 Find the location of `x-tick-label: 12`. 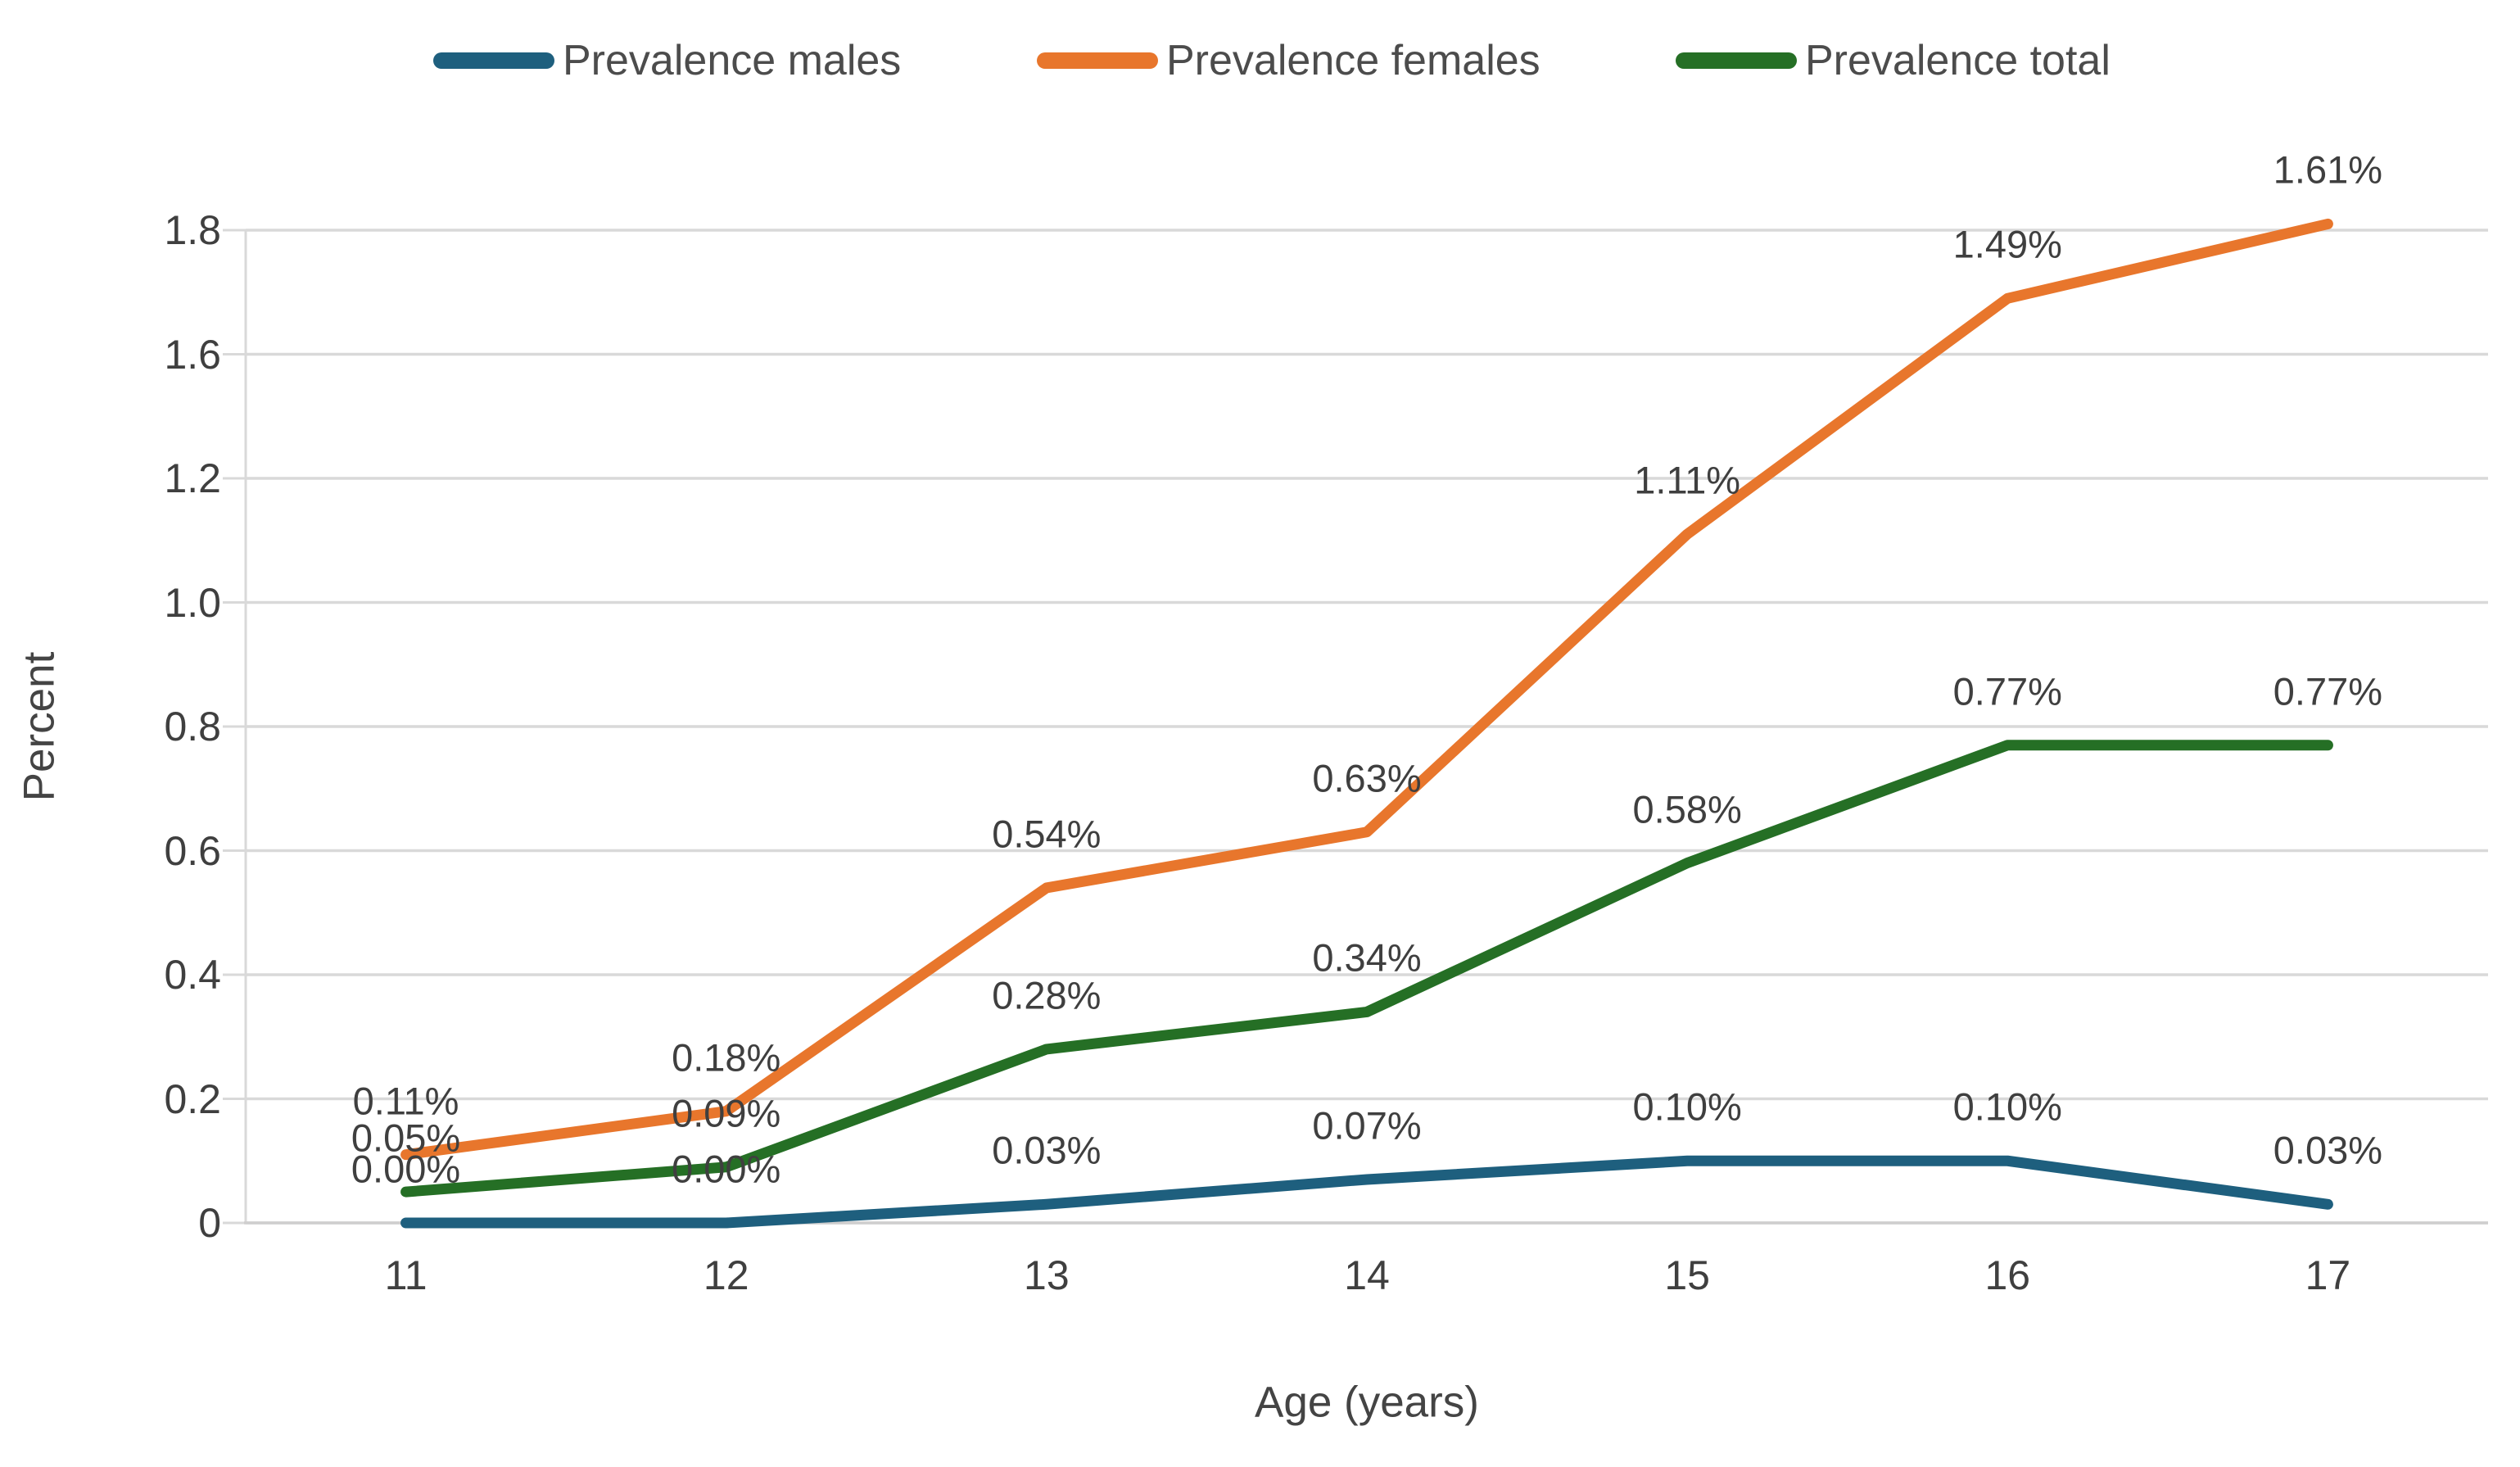

x-tick-label: 12 is located at coordinates (726, 1275).